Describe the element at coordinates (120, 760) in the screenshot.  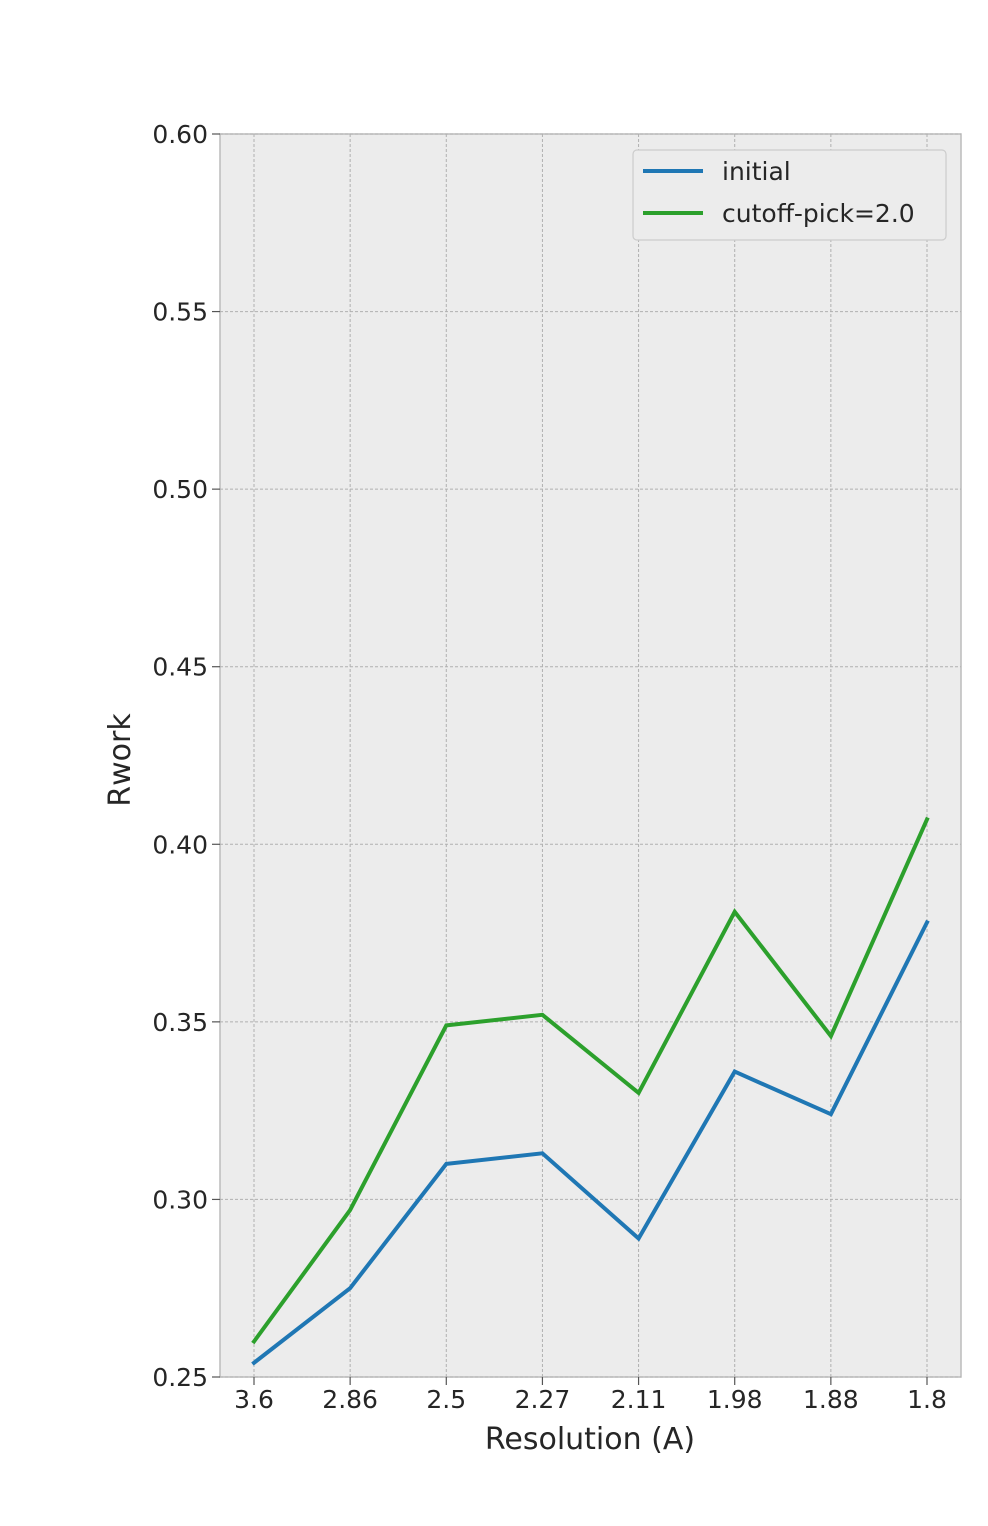
I see `y-axis-label: Rwork` at that location.